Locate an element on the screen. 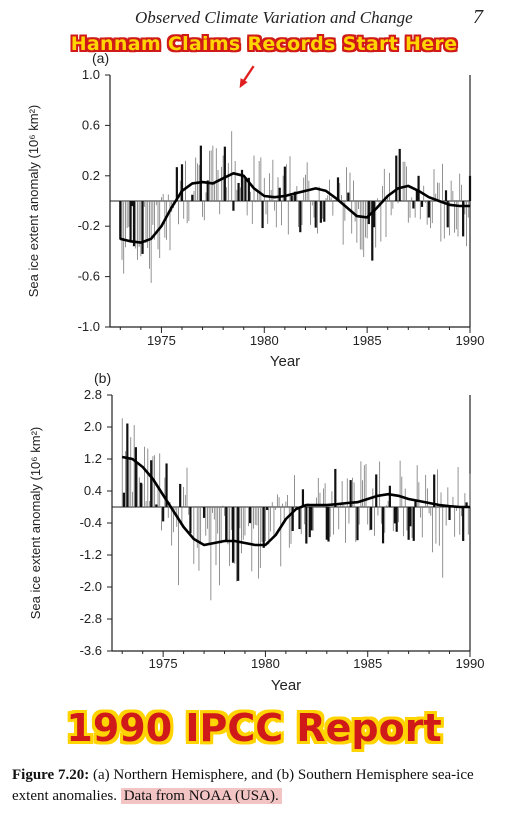 The image size is (508, 820). chart-b-y-tick-label: 0.4 is located at coordinates (93, 490).